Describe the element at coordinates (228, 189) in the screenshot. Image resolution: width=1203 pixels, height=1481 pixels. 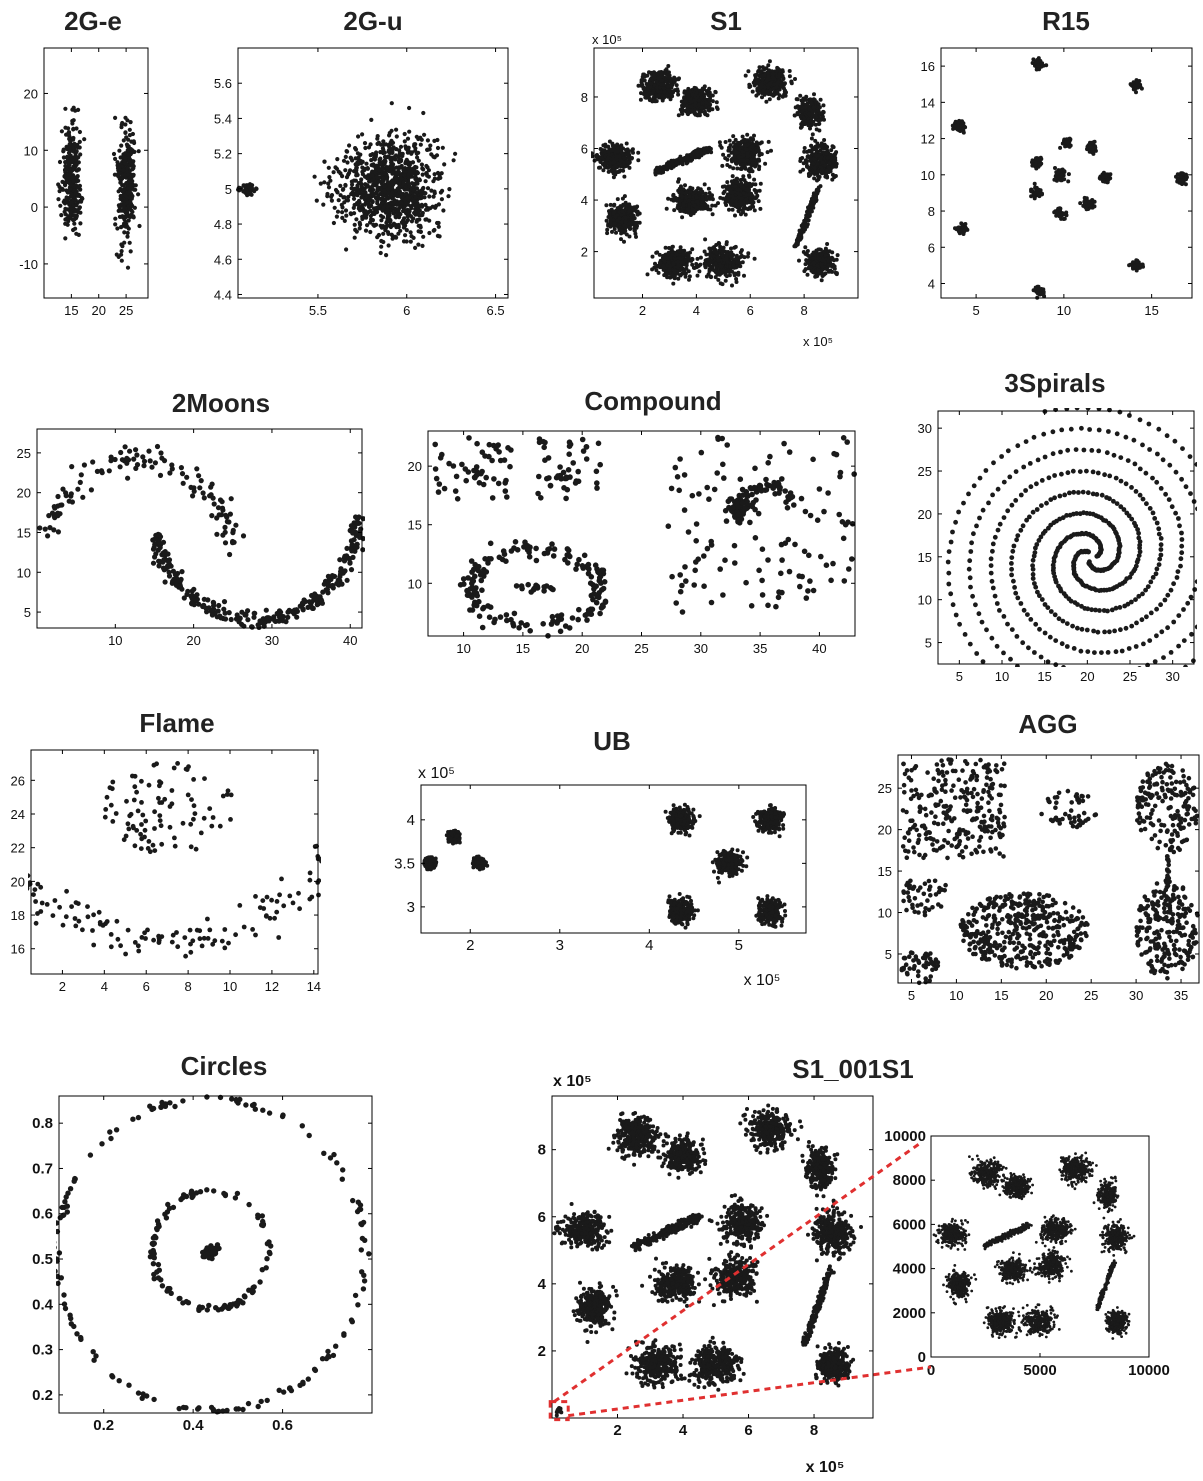
I see `y-tick-label: 5` at that location.